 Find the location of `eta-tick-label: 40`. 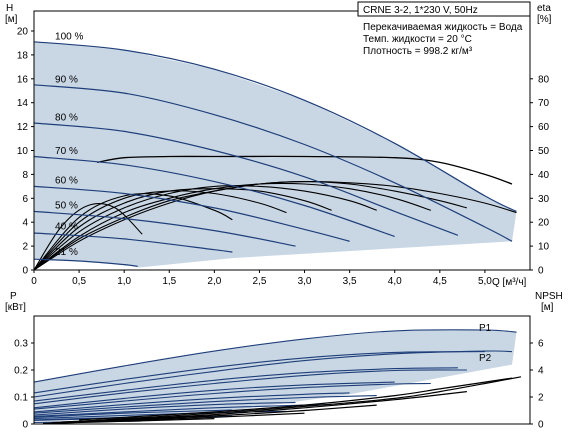

eta-tick-label: 40 is located at coordinates (544, 175).